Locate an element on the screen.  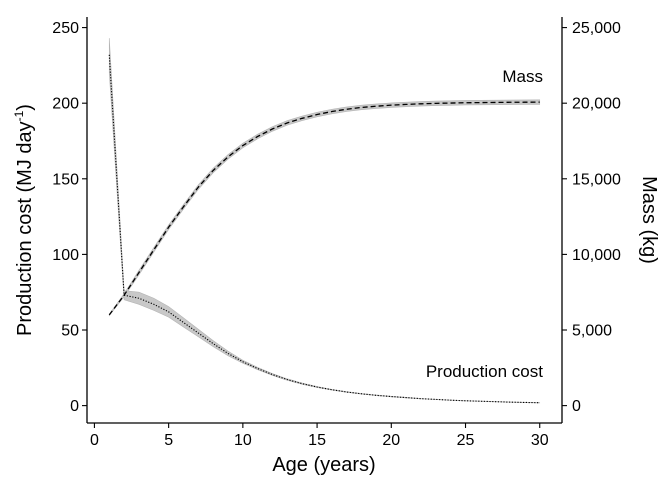
y-right-tick-label: 25,000 is located at coordinates (596, 28).